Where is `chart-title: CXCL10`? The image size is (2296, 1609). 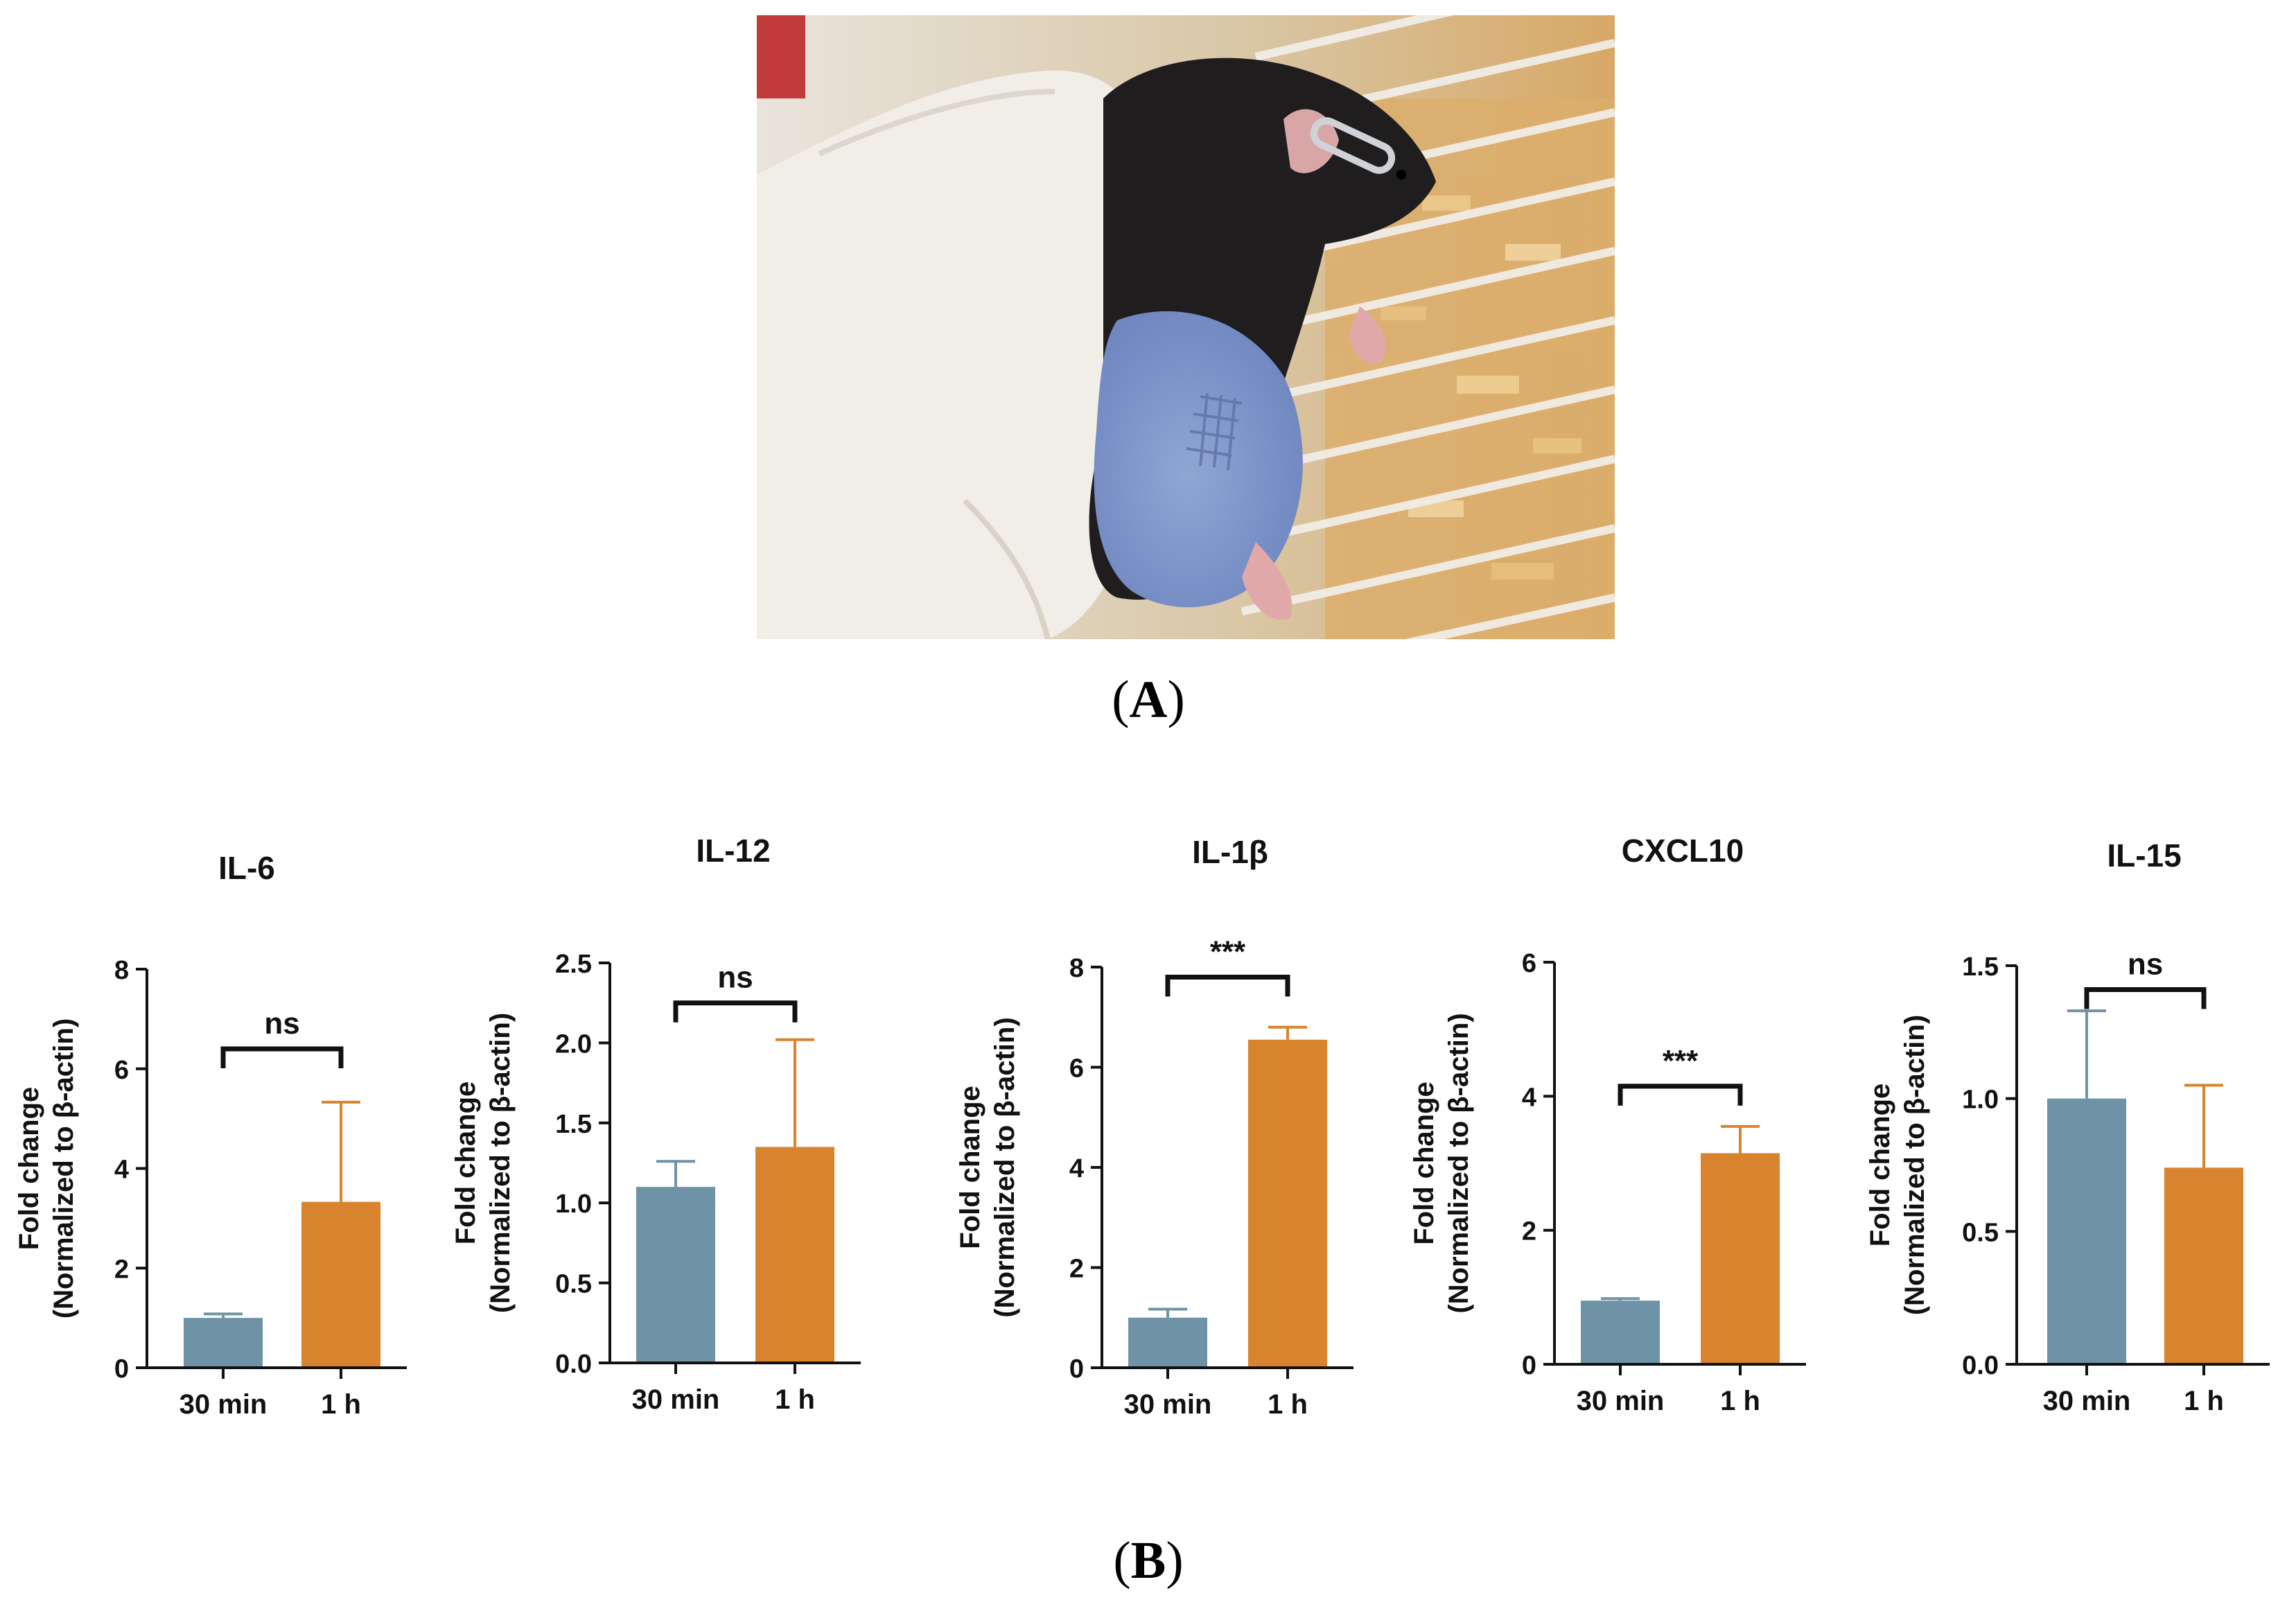 chart-title: CXCL10 is located at coordinates (1683, 851).